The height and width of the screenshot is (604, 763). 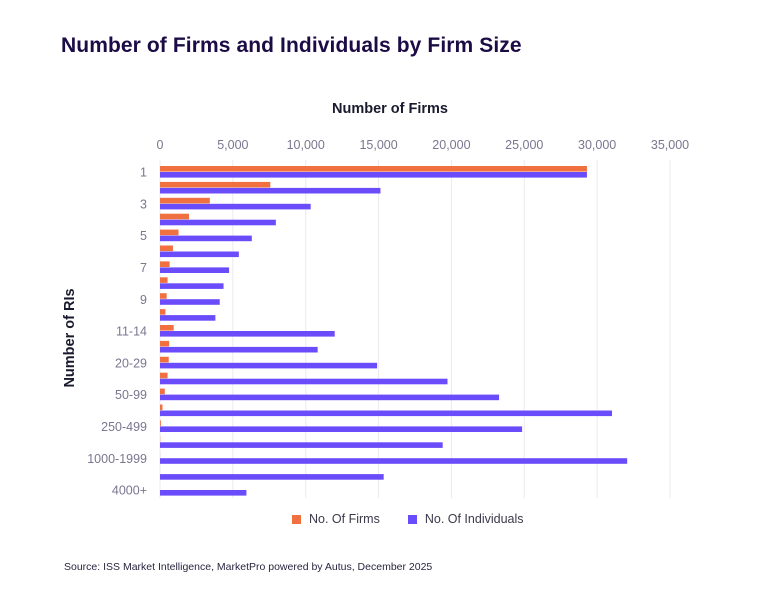 I want to click on y-tick-label: 20-29, so click(x=131, y=363).